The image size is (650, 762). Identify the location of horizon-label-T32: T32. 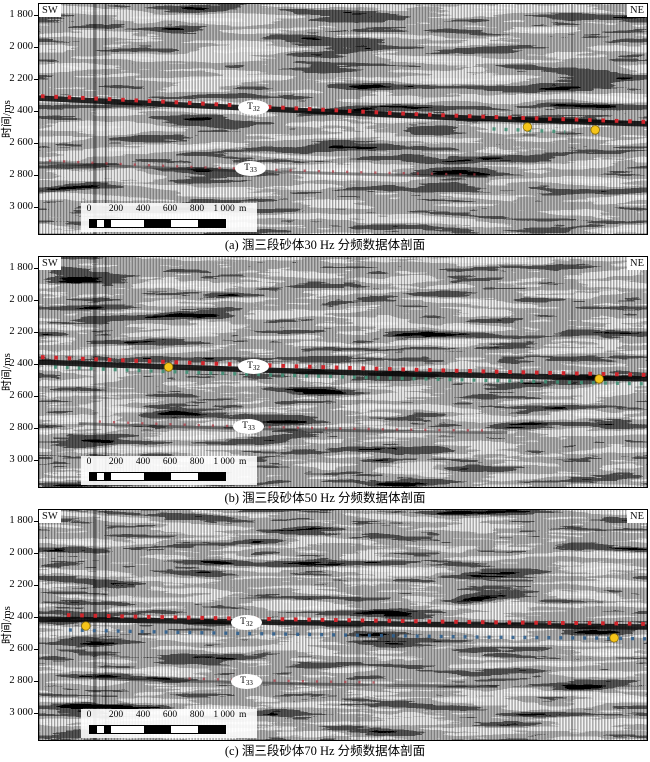
(246, 622).